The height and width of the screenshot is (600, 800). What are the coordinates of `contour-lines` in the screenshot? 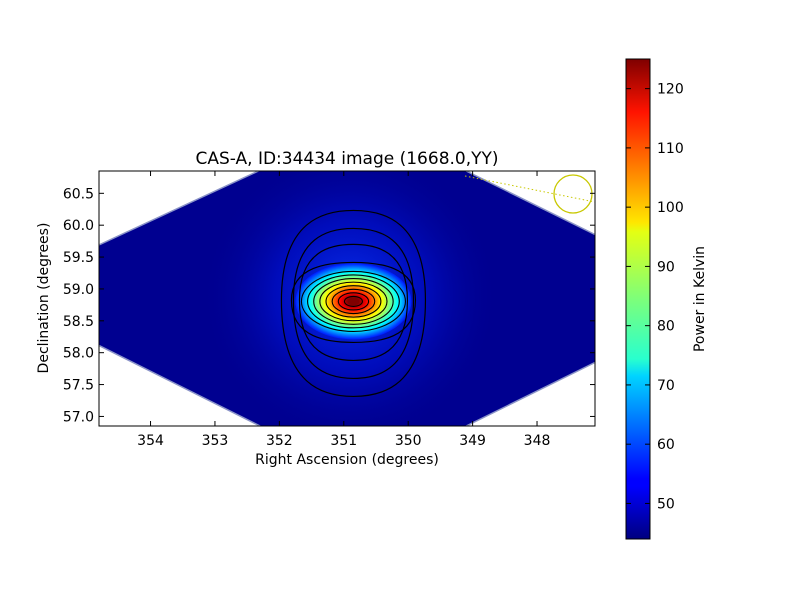 It's located at (353, 303).